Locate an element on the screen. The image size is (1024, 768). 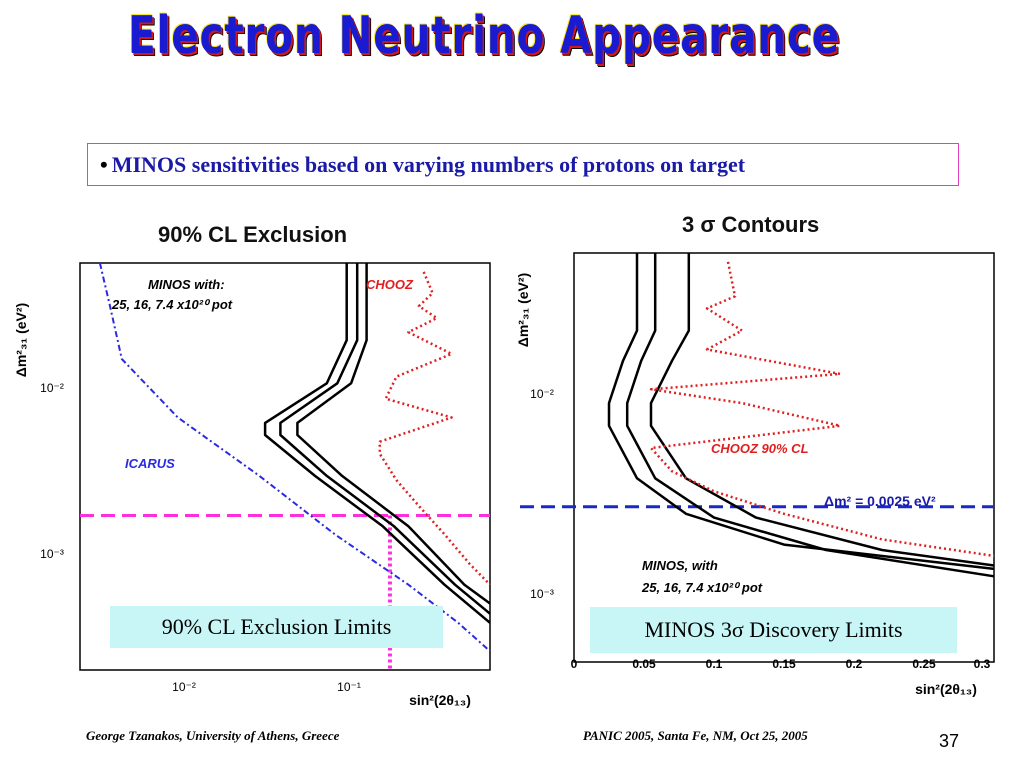
right-callout-text: MINOS 3σ Discovery Limits is located at coordinates (773, 629).